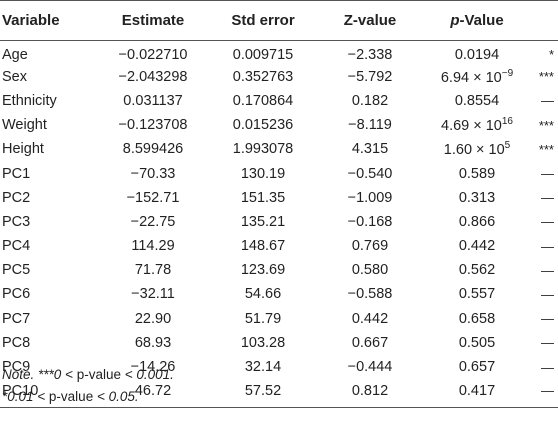  Describe the element at coordinates (370, 173) in the screenshot. I see `cell-z-value: −0.540` at that location.